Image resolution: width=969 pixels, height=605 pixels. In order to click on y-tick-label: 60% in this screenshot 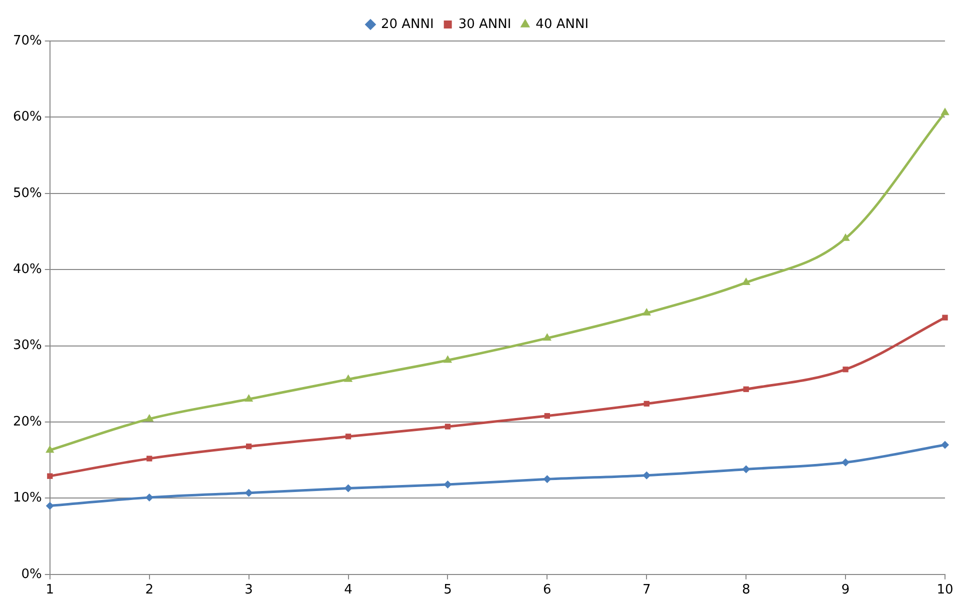, I will do `click(27, 117)`.